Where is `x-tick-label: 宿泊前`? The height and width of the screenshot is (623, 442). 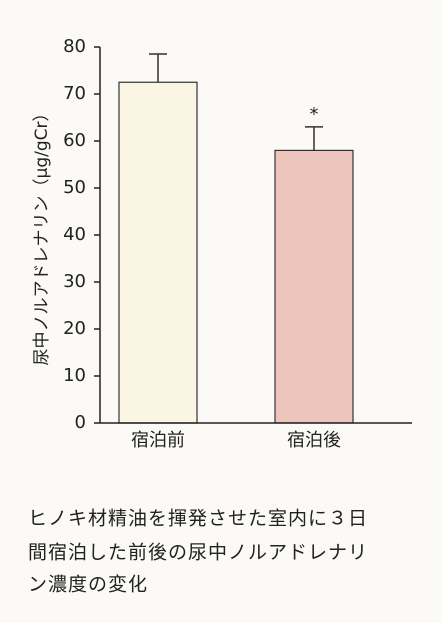
x-tick-label: 宿泊前 is located at coordinates (158, 440).